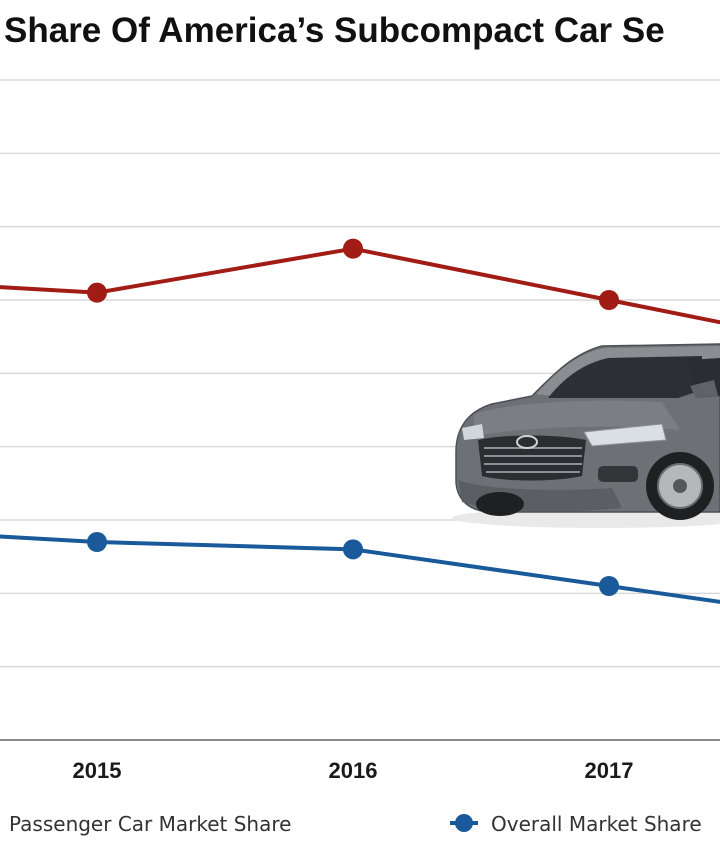  I want to click on x-tick-label: 2017, so click(609, 770).